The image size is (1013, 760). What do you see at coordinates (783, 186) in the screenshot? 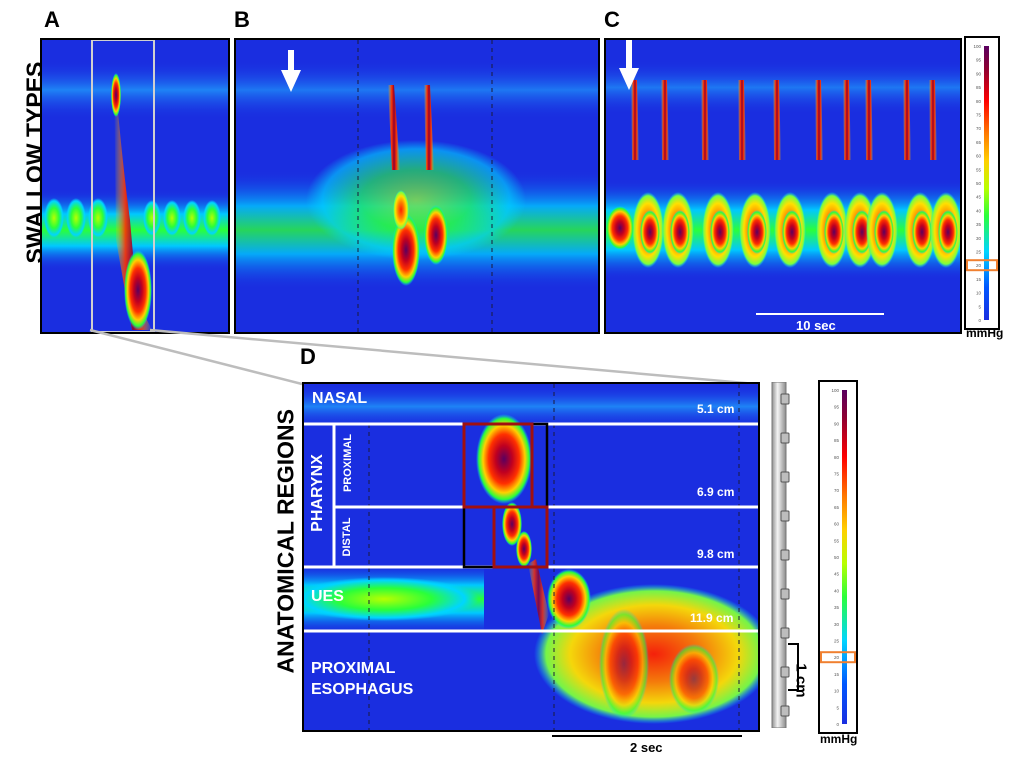
I see `panel-c-heatmap: 10 sec` at bounding box center [783, 186].